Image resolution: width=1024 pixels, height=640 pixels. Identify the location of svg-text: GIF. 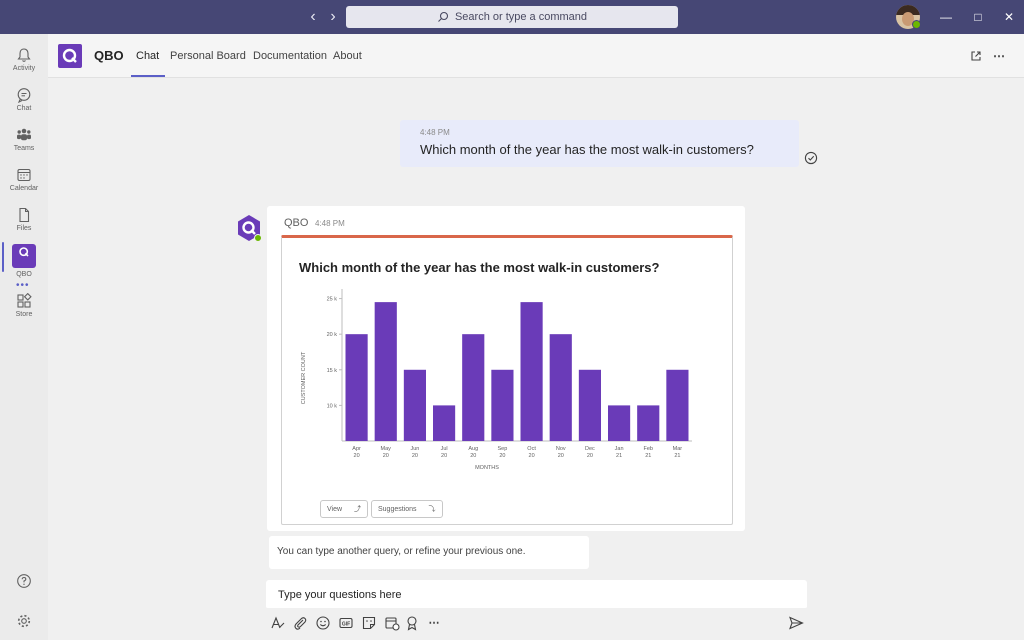
(346, 624).